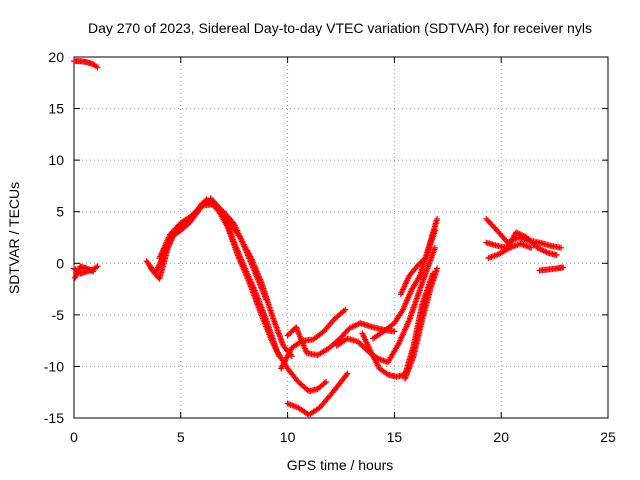 The height and width of the screenshot is (480, 640). I want to click on x-tick-label: 25, so click(608, 437).